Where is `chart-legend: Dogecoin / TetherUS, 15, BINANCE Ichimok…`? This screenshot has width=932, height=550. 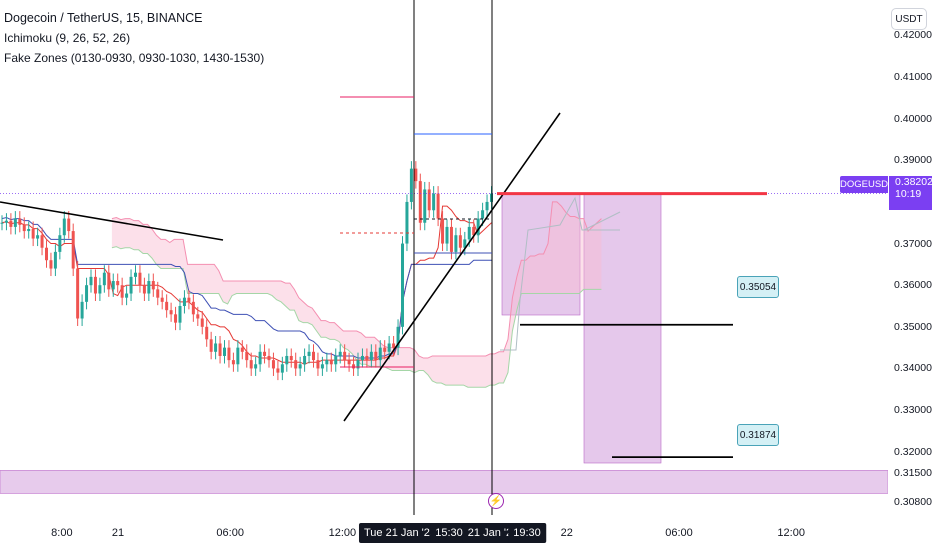
chart-legend: Dogecoin / TetherUS, 15, BINANCE Ichimok… is located at coordinates (134, 38).